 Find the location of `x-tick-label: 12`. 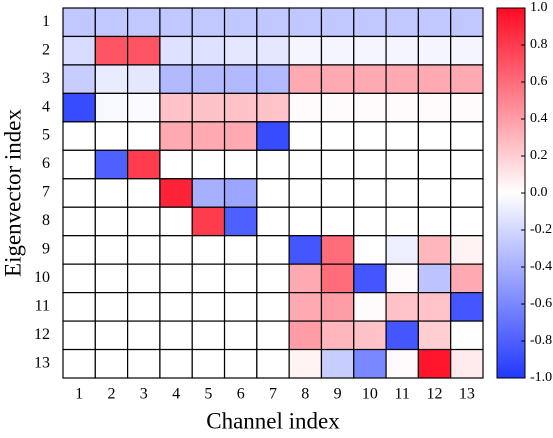

x-tick-label: 12 is located at coordinates (435, 394).